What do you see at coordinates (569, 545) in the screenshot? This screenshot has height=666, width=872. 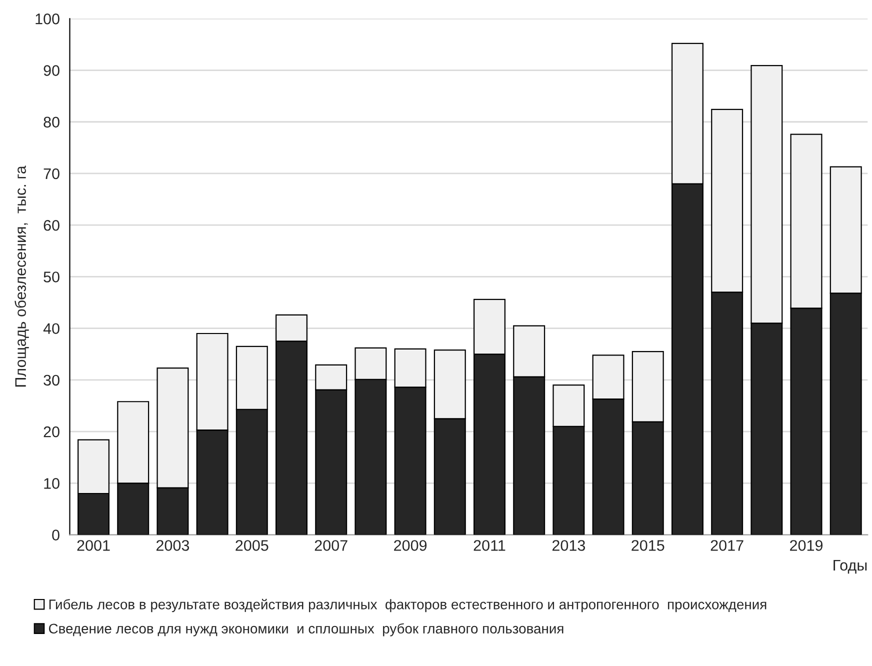 I see `x-tick-label: 2013` at bounding box center [569, 545].